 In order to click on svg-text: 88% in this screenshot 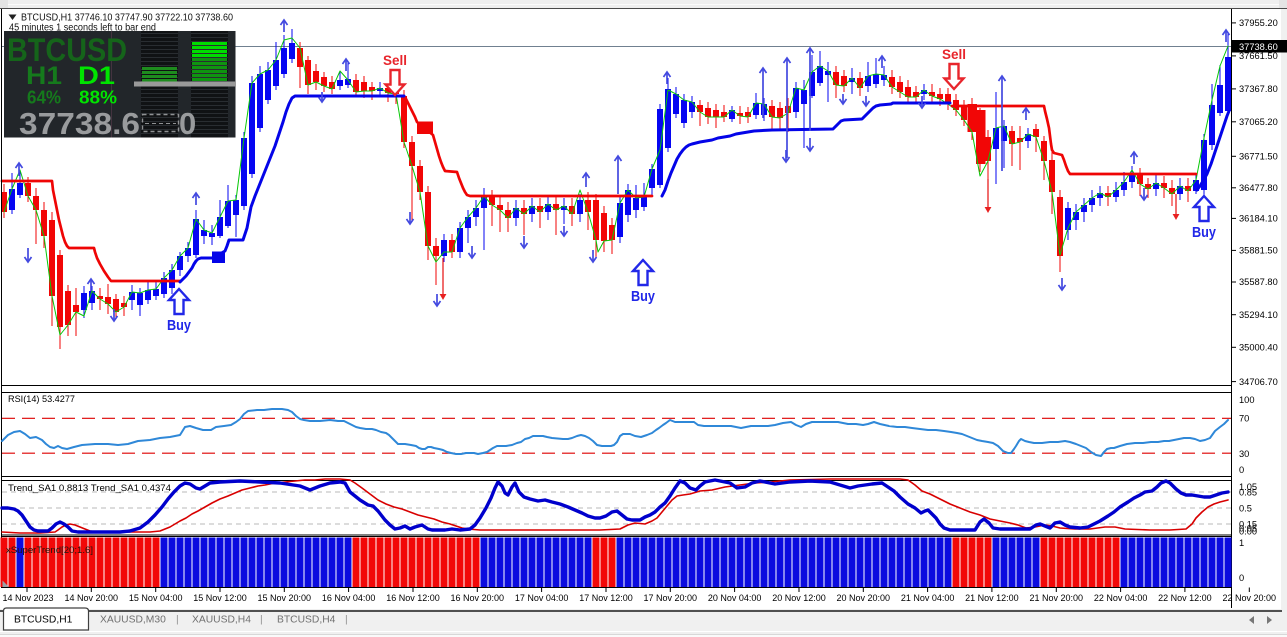, I will do `click(98, 98)`.